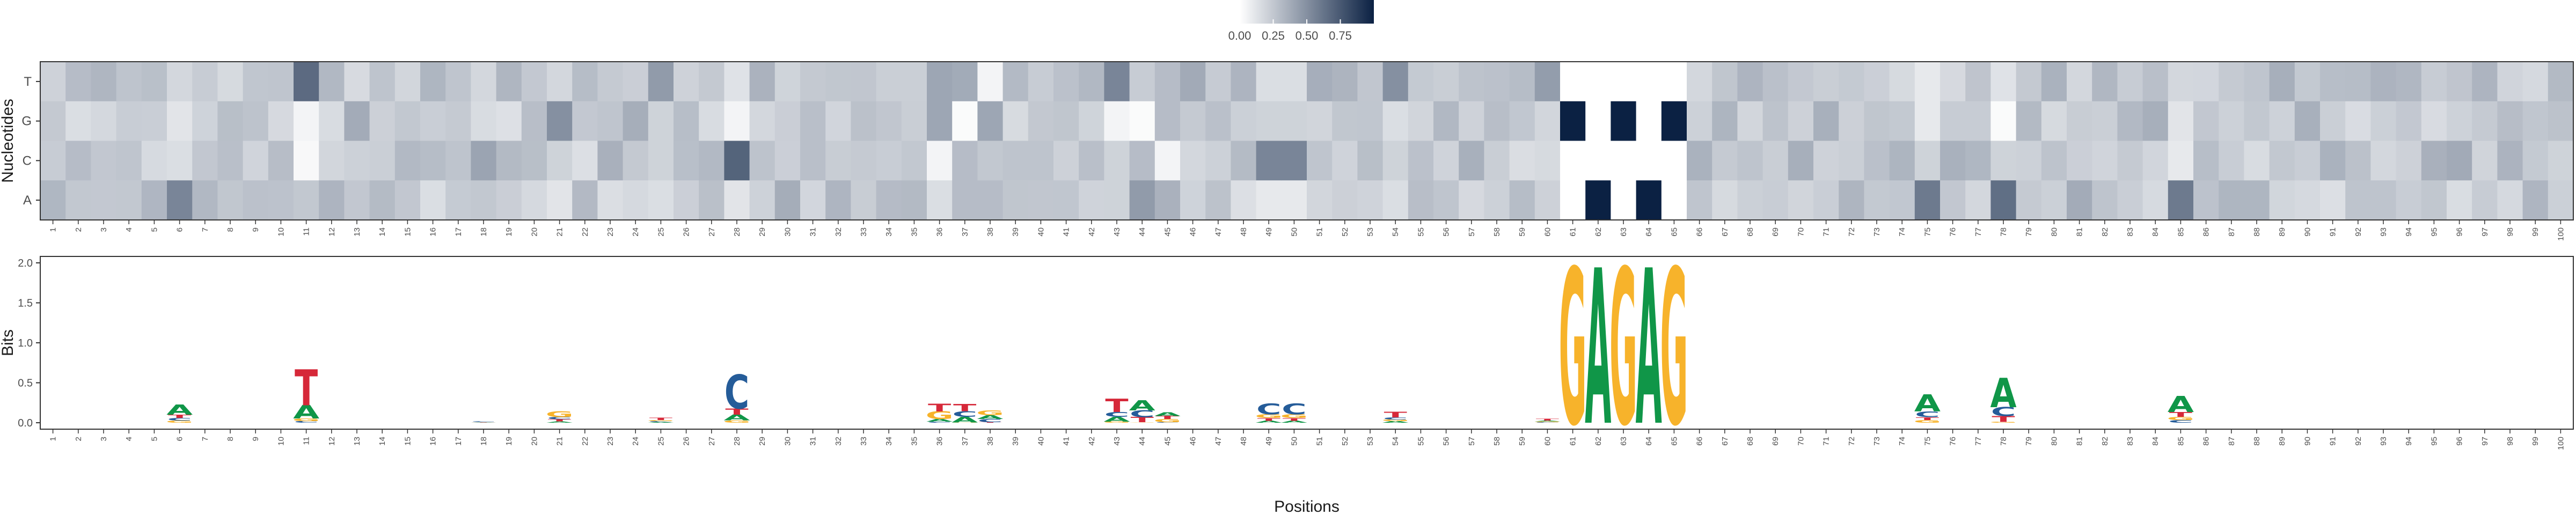 The image size is (2576, 515). What do you see at coordinates (230, 439) in the screenshot?
I see `logo-x-tick-label: 8` at bounding box center [230, 439].